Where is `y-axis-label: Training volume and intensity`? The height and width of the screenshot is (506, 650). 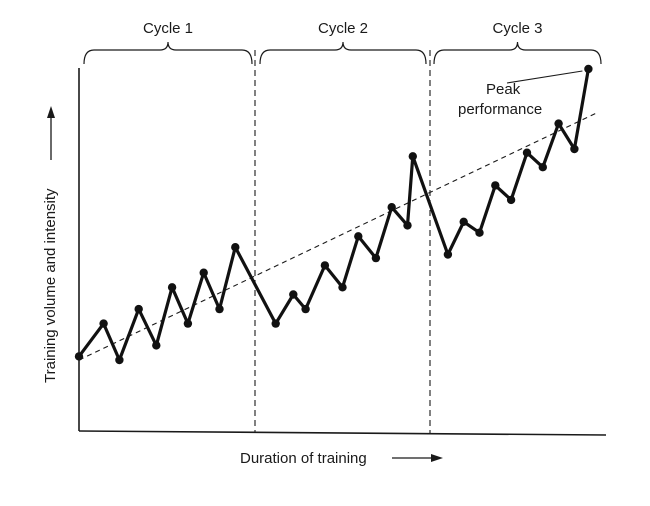
y-axis-label: Training volume and intensity is located at coordinates (50, 285).